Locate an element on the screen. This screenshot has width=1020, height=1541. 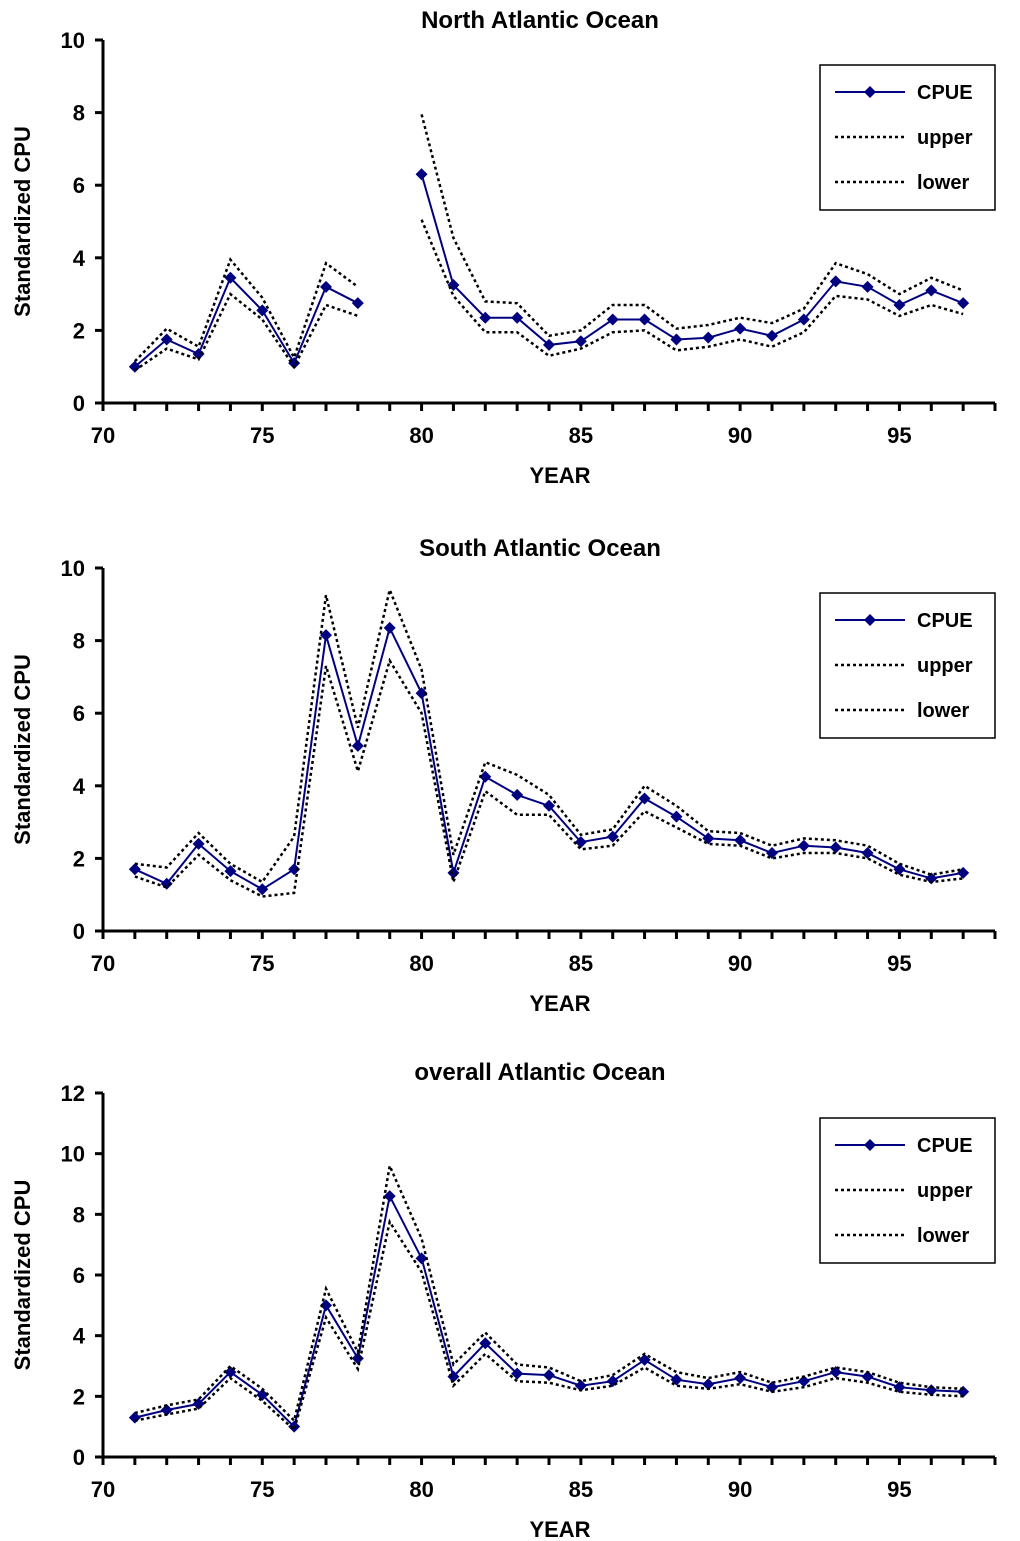
legend-label: upper is located at coordinates (945, 666).